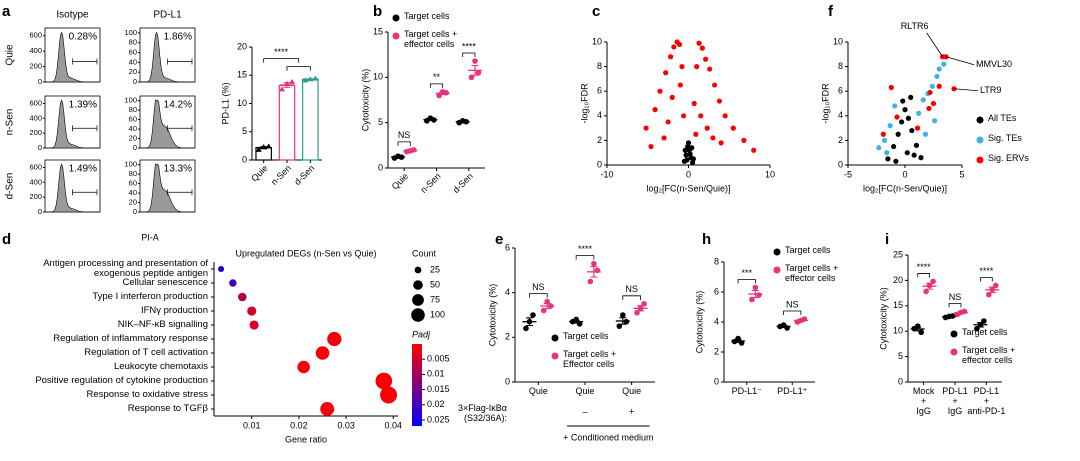 This screenshot has height=461, width=1080. I want to click on size-legend-label: 100, so click(437, 314).